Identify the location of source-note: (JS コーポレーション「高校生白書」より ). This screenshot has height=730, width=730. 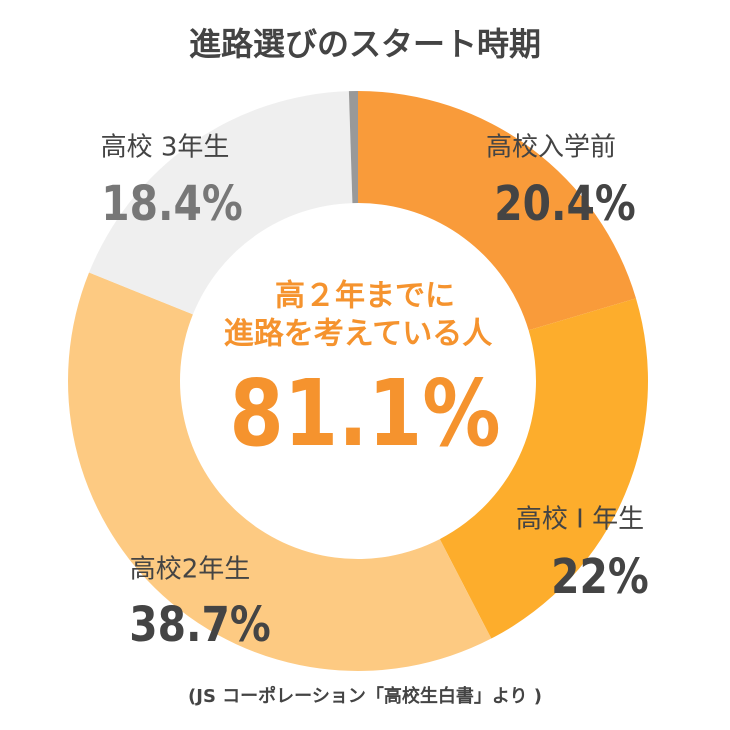
(365, 696).